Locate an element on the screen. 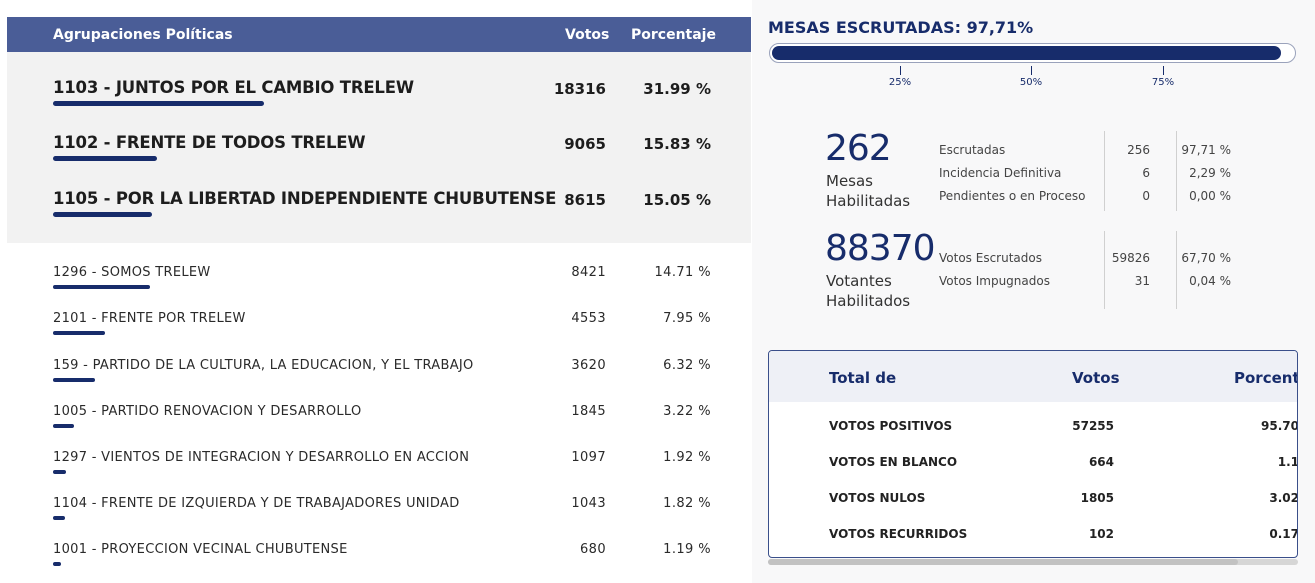 This screenshot has height=583, width=1315. party-pct: 6.32 % is located at coordinates (687, 365).